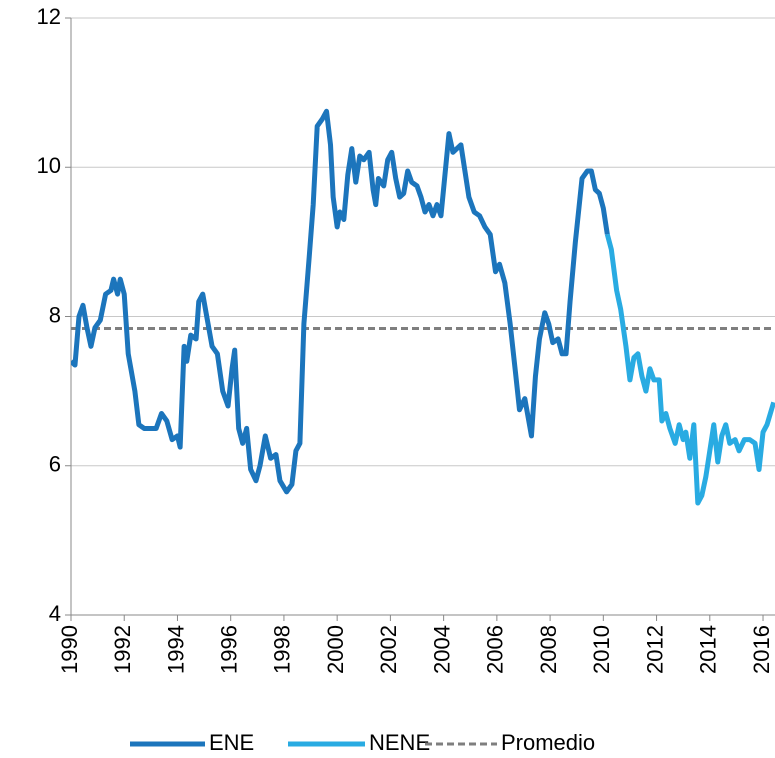  Describe the element at coordinates (654, 649) in the screenshot. I see `x-tick-label: 2012` at that location.